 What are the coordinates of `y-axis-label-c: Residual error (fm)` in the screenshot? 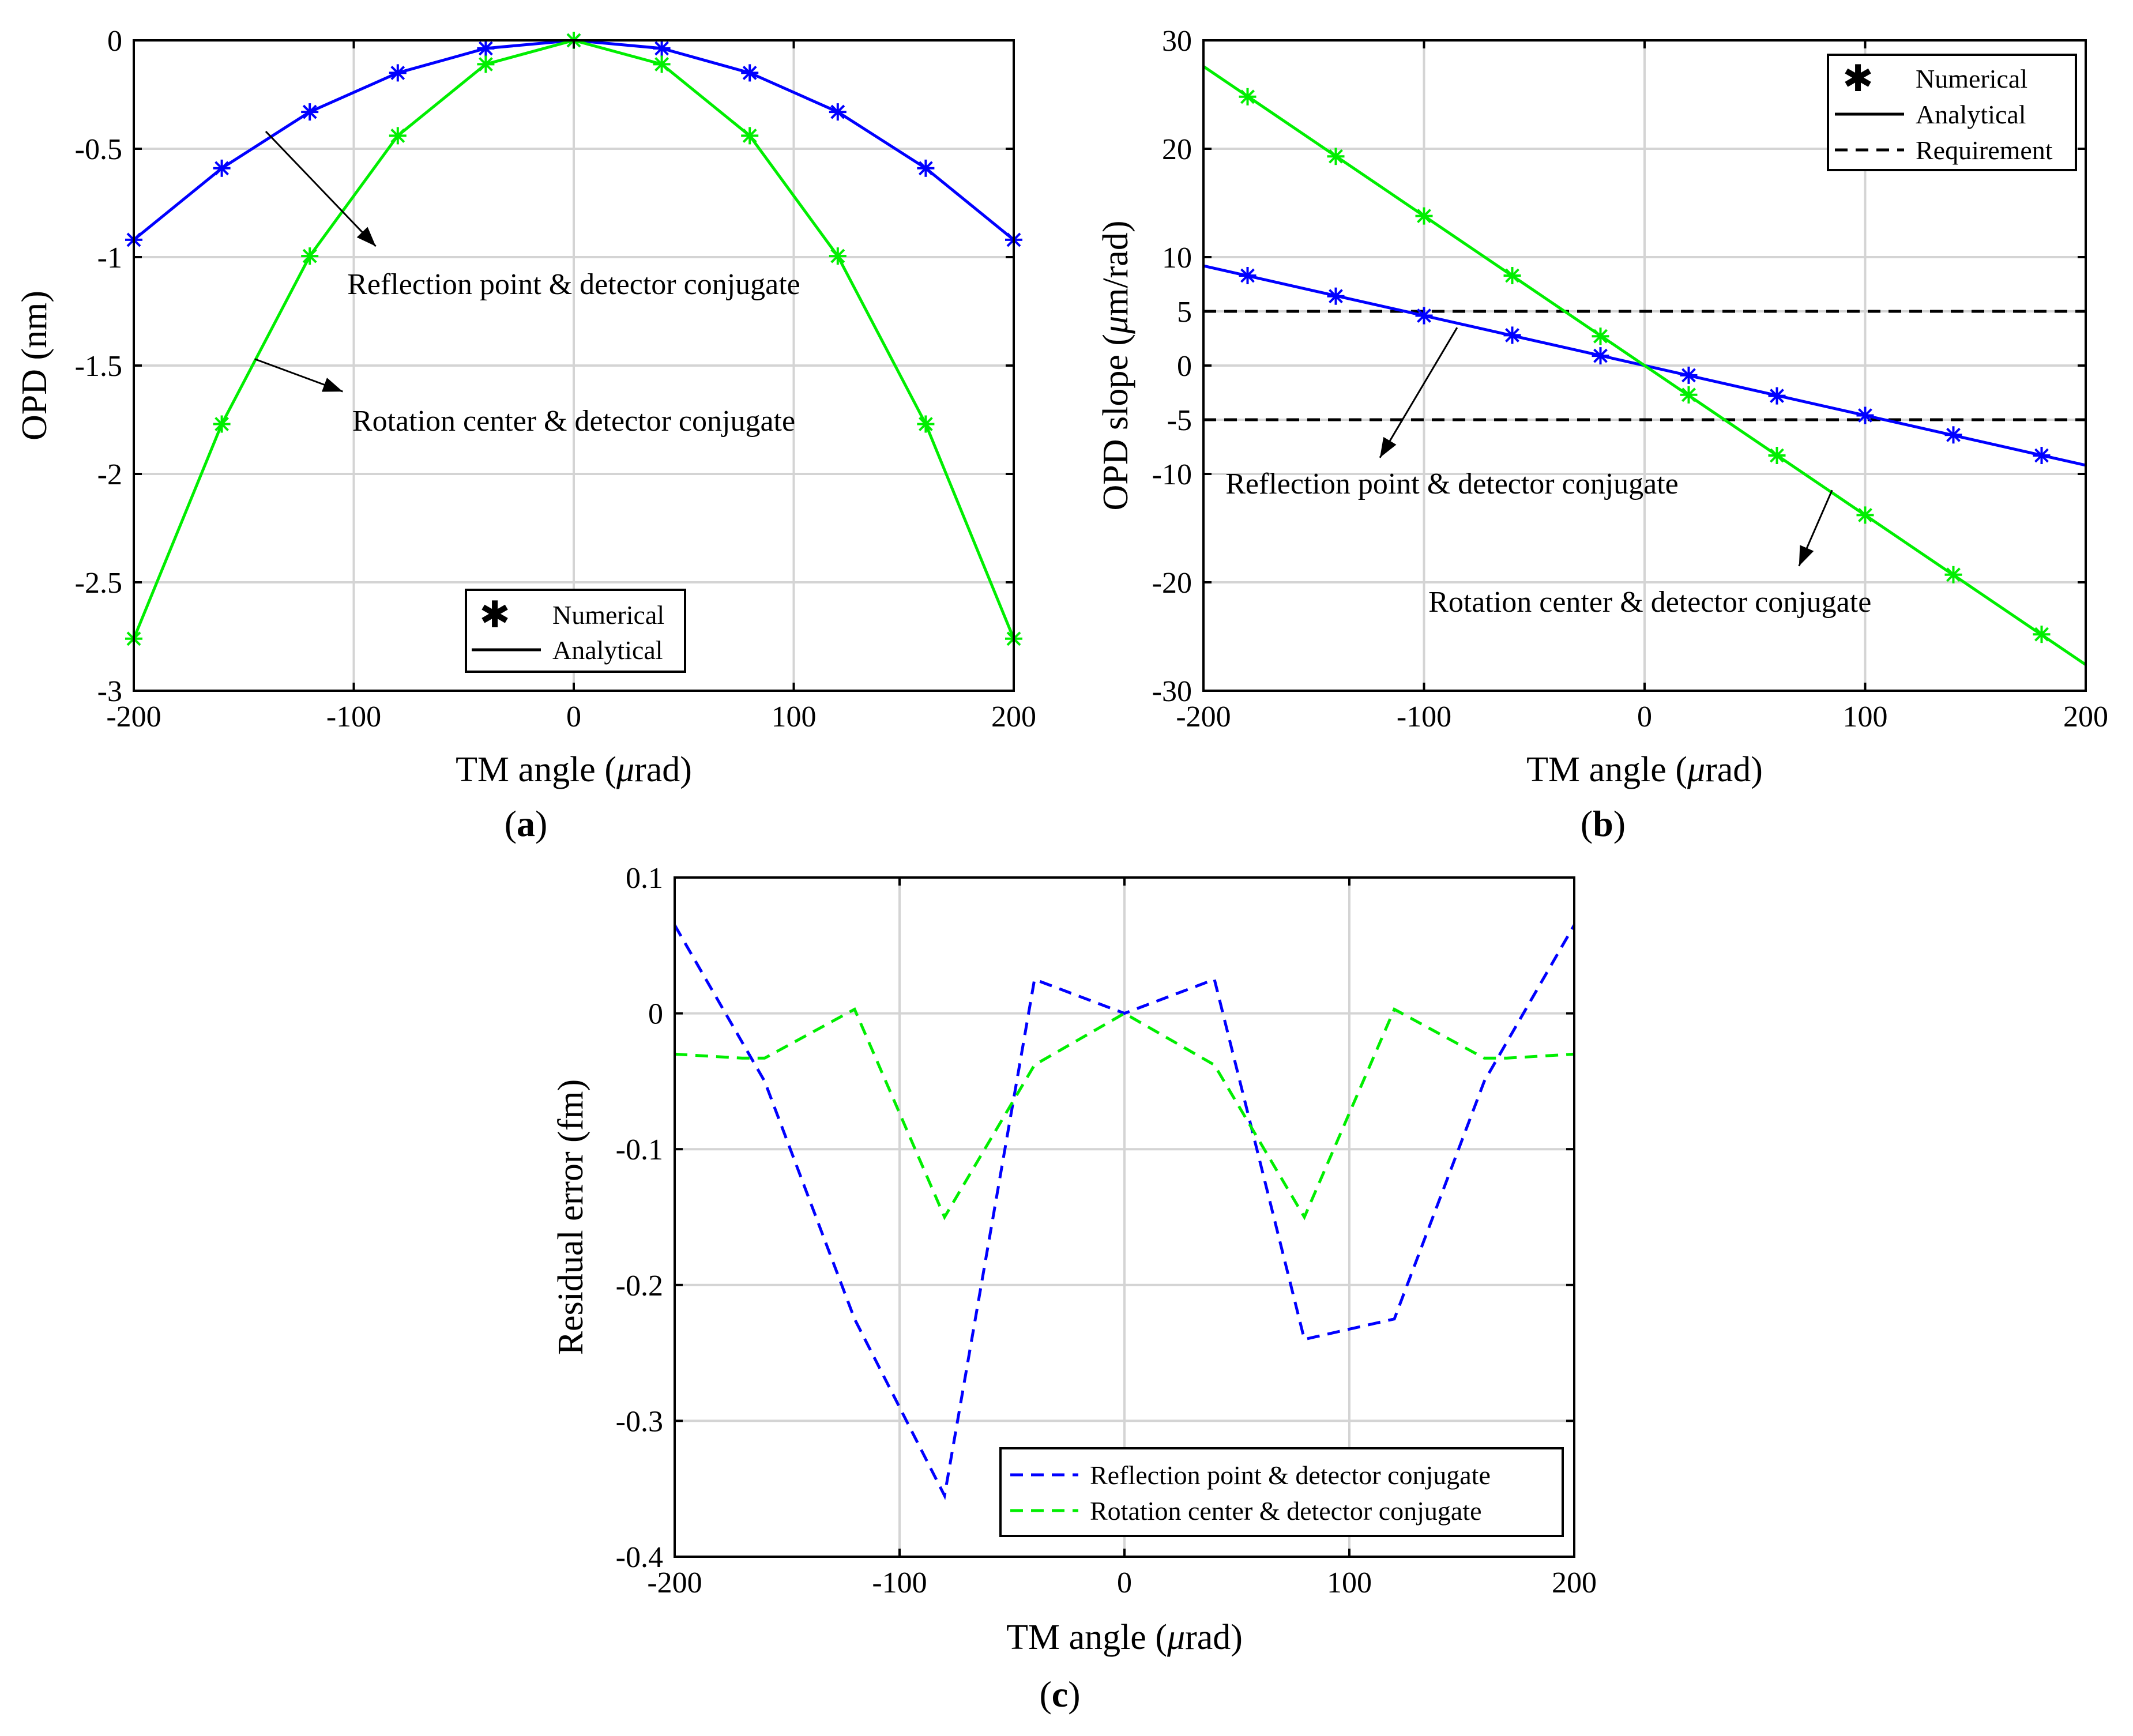 It's located at (570, 1217).